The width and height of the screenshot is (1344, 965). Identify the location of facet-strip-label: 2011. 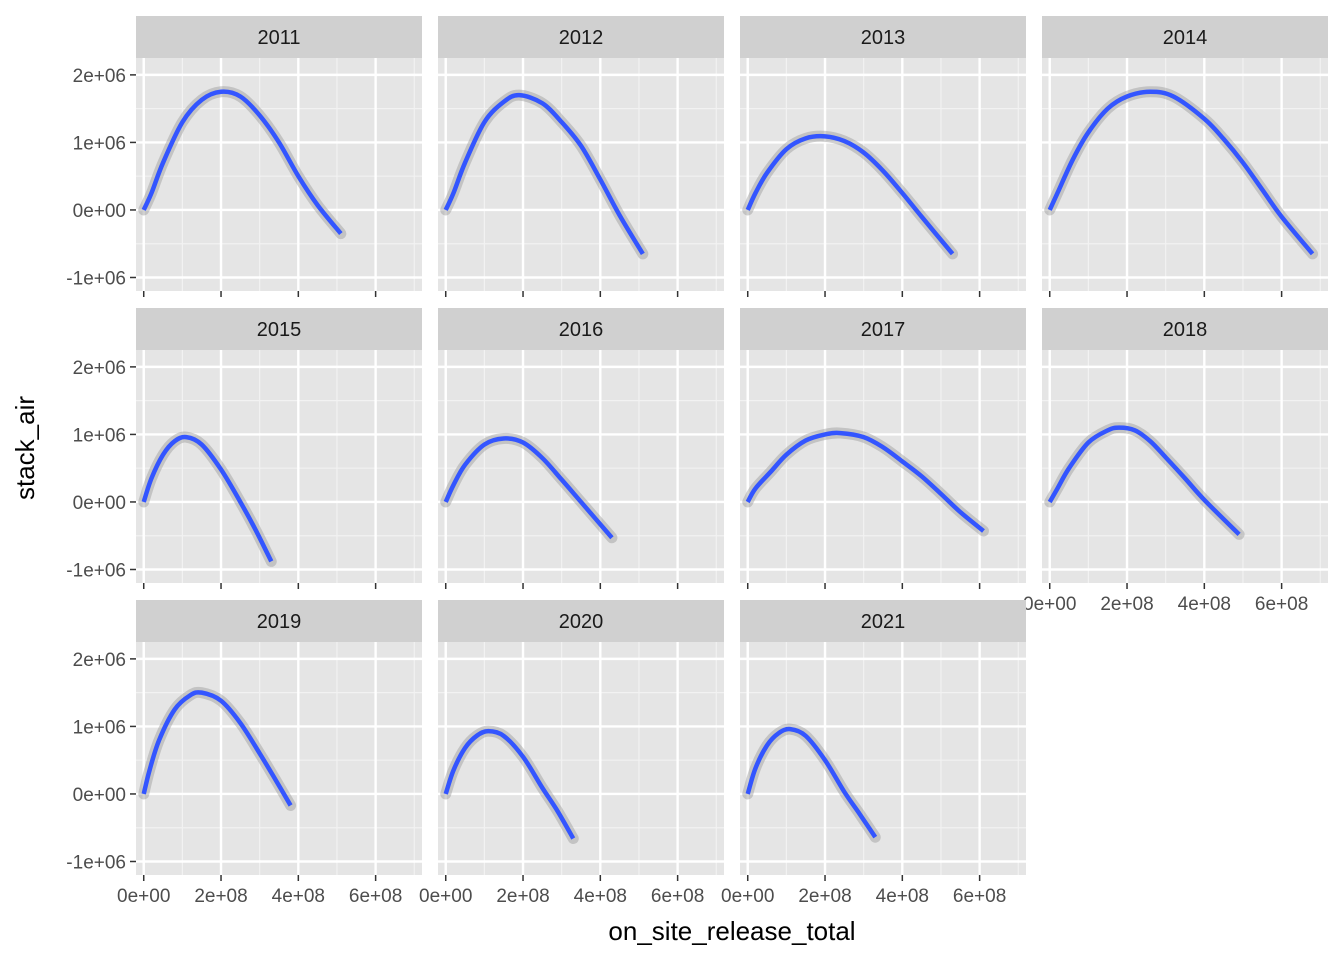
(278, 38).